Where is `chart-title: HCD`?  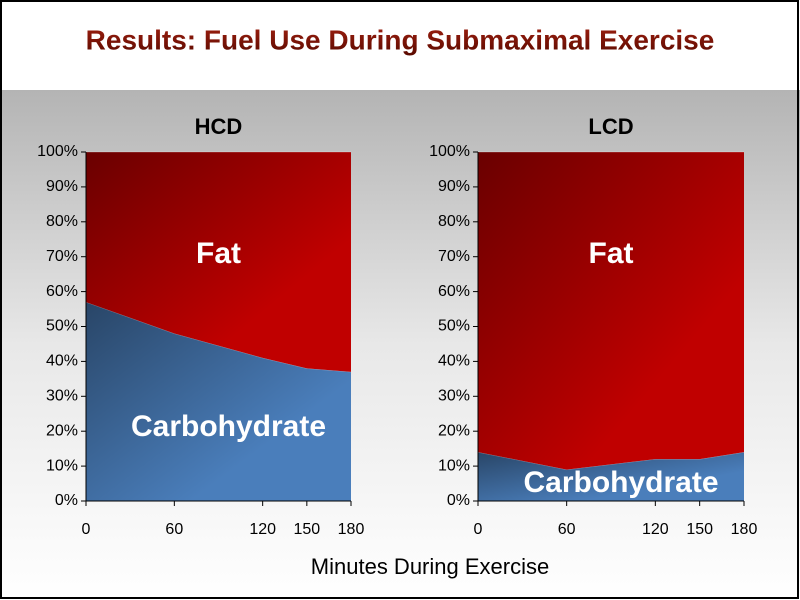 chart-title: HCD is located at coordinates (219, 126).